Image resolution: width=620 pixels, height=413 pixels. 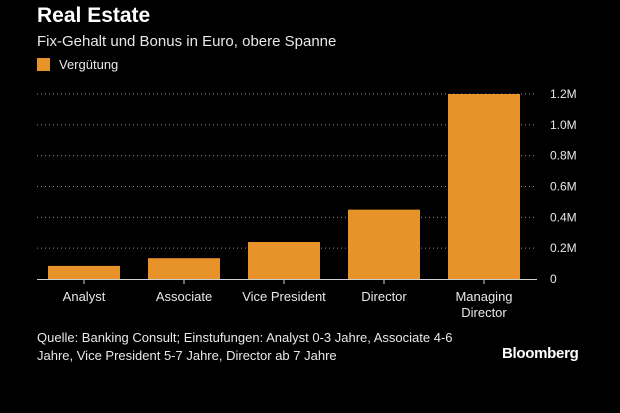 I want to click on x-tick-label: Director, so click(x=384, y=296).